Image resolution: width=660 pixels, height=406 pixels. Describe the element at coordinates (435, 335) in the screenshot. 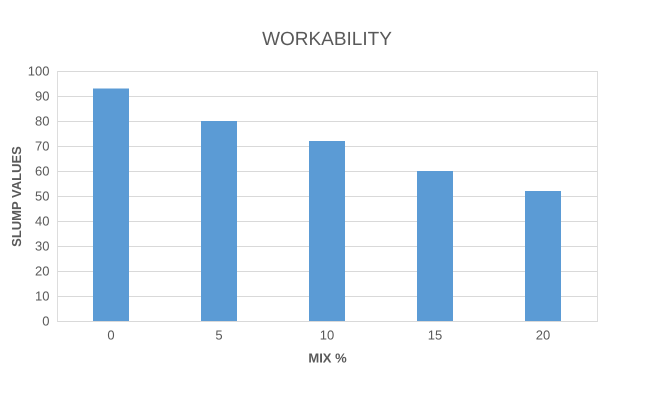

I see `x-tick-label: 15` at that location.